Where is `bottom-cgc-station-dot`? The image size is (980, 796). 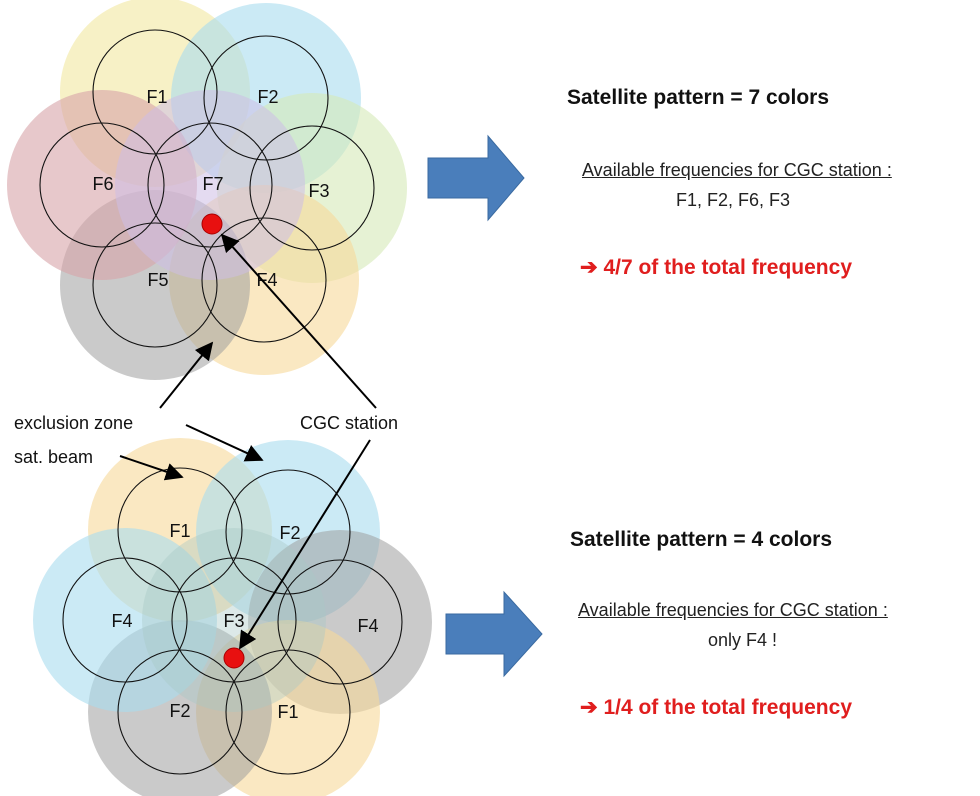 bottom-cgc-station-dot is located at coordinates (234, 658).